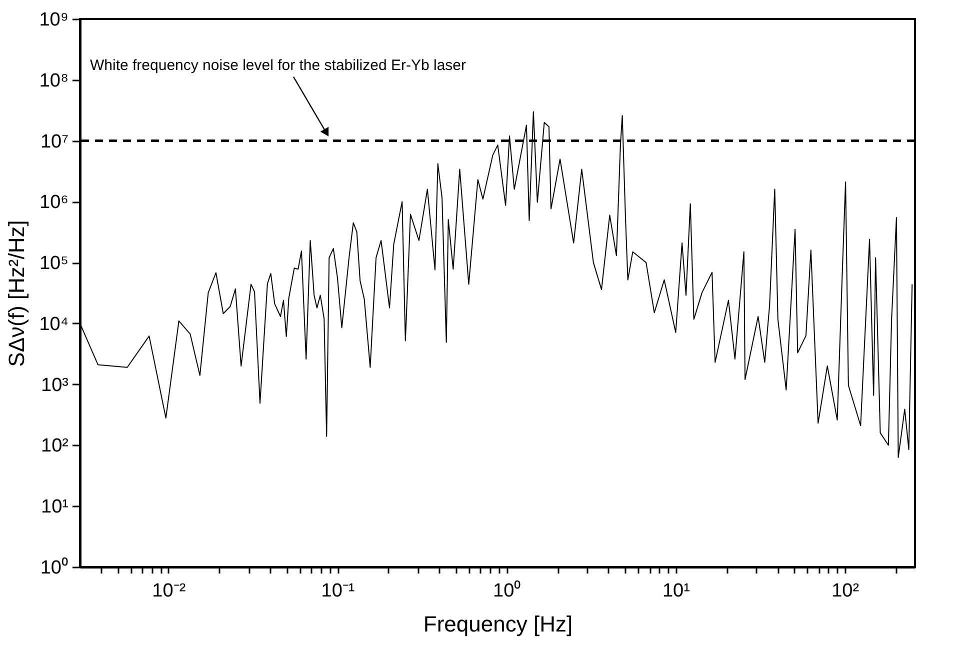 Image resolution: width=956 pixels, height=666 pixels. Describe the element at coordinates (498, 624) in the screenshot. I see `x-axis-title: Frequency [Hz]` at that location.